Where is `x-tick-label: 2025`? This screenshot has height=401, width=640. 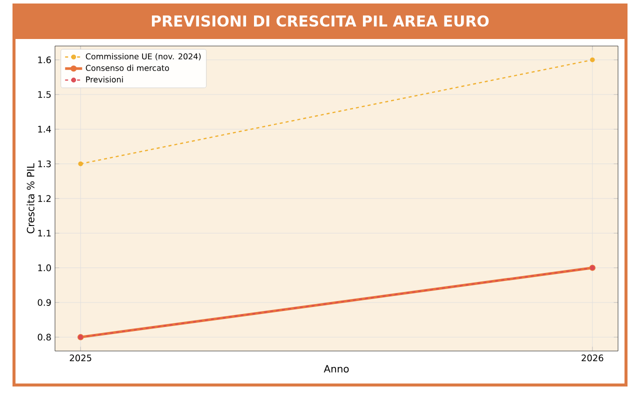 x-tick-label: 2025 is located at coordinates (81, 358).